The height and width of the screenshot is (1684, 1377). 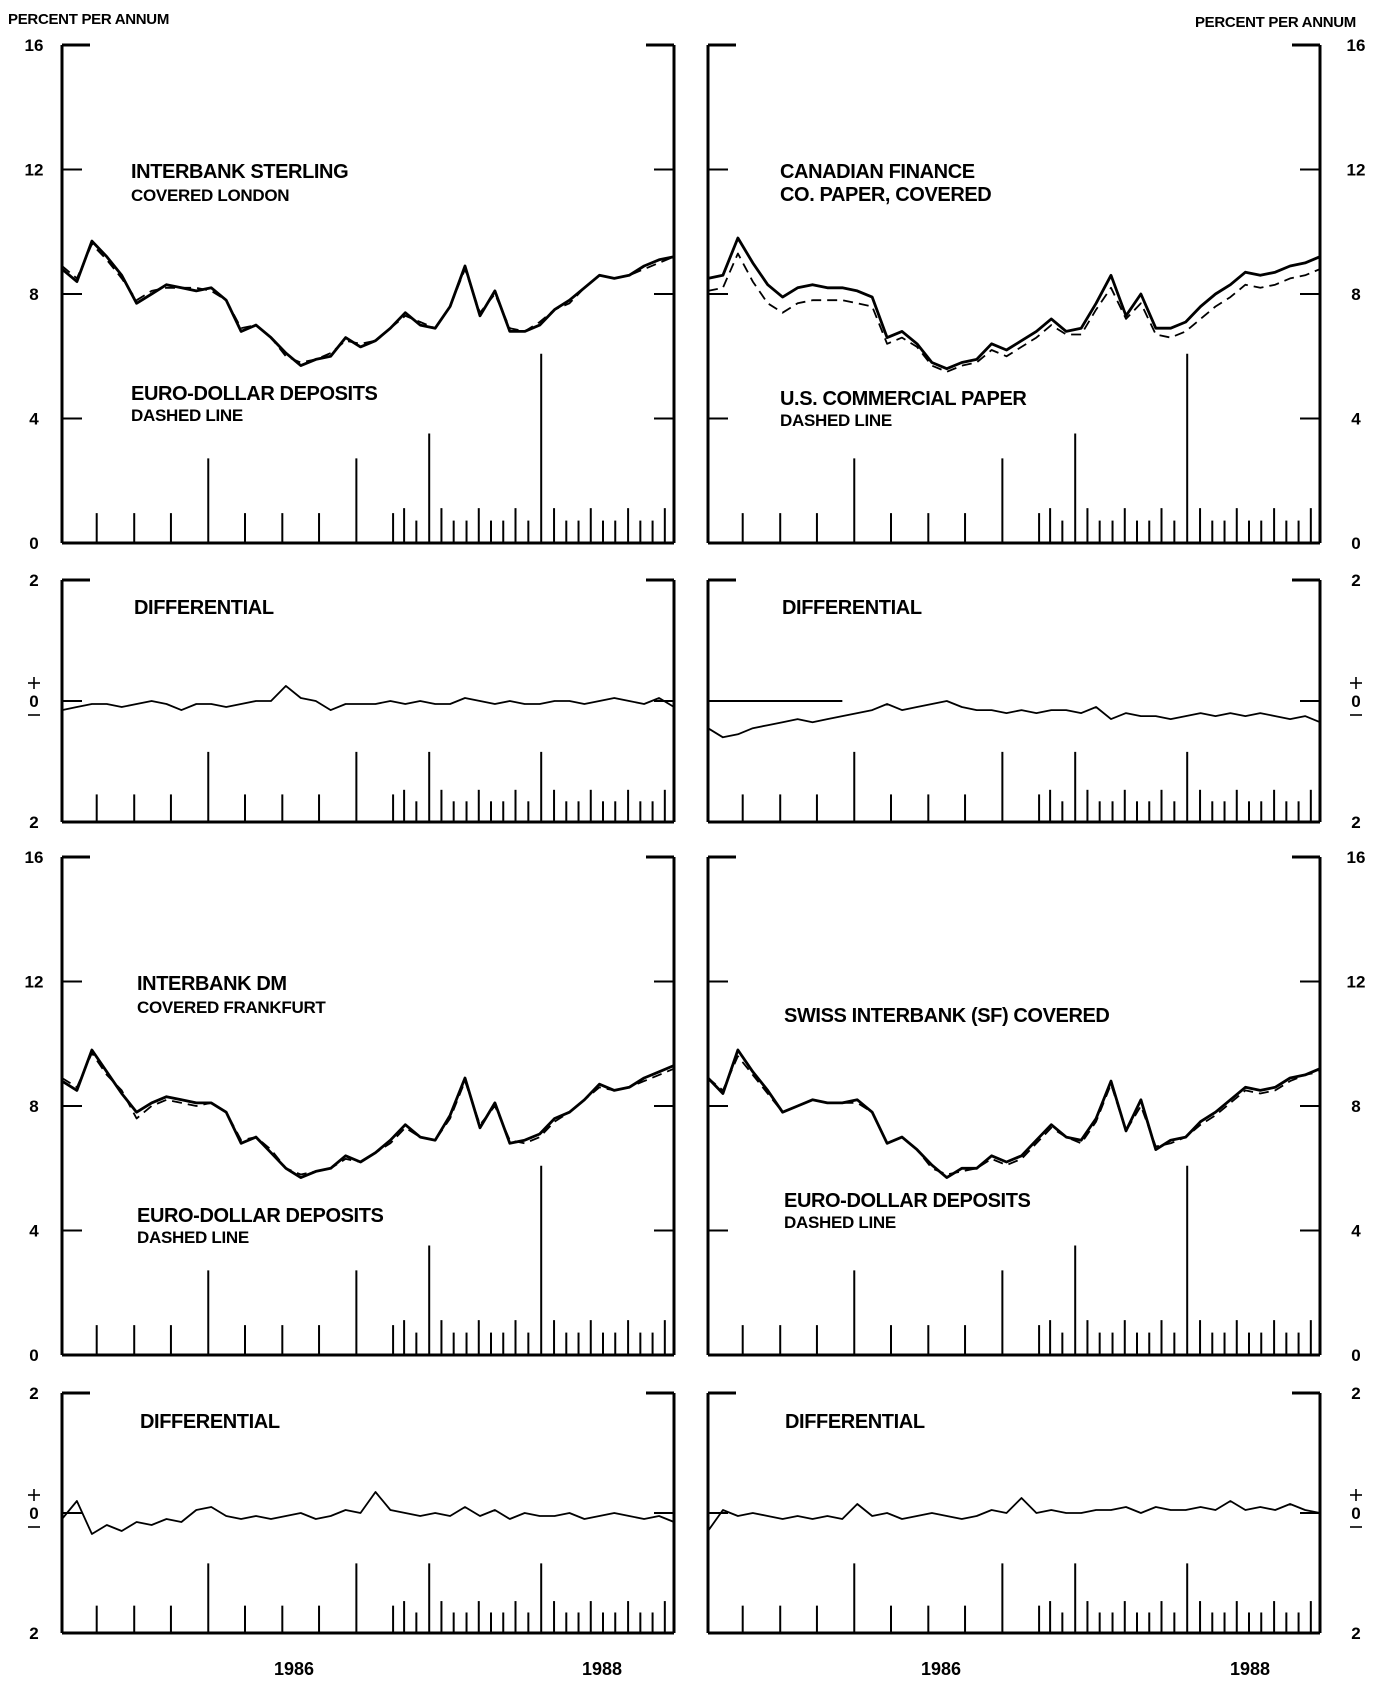 I want to click on panel-title: INTERBANK DM, so click(x=212, y=984).